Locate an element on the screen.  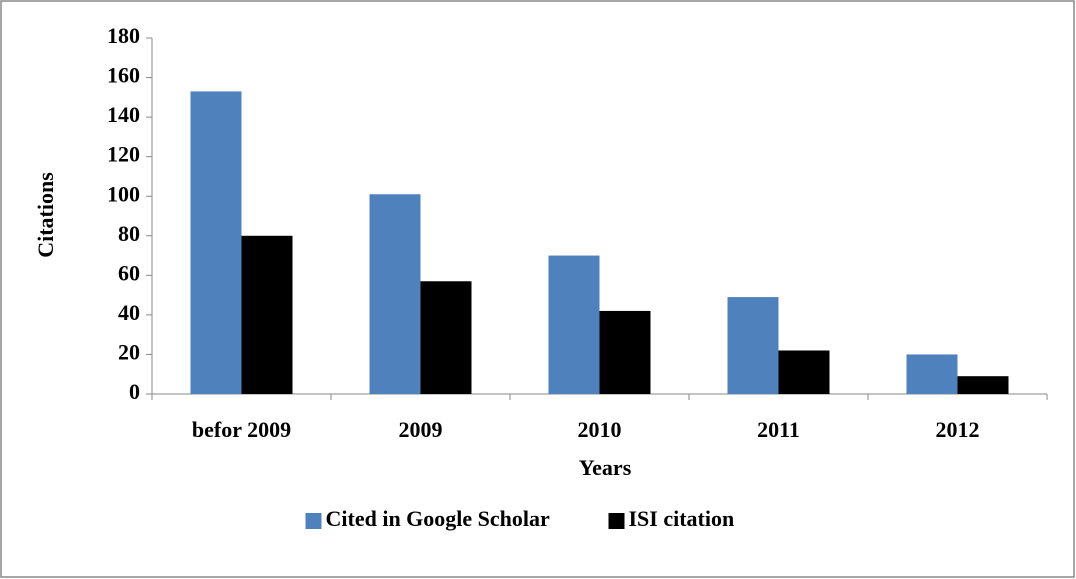
y-tick-label: 180 is located at coordinates (123, 35).